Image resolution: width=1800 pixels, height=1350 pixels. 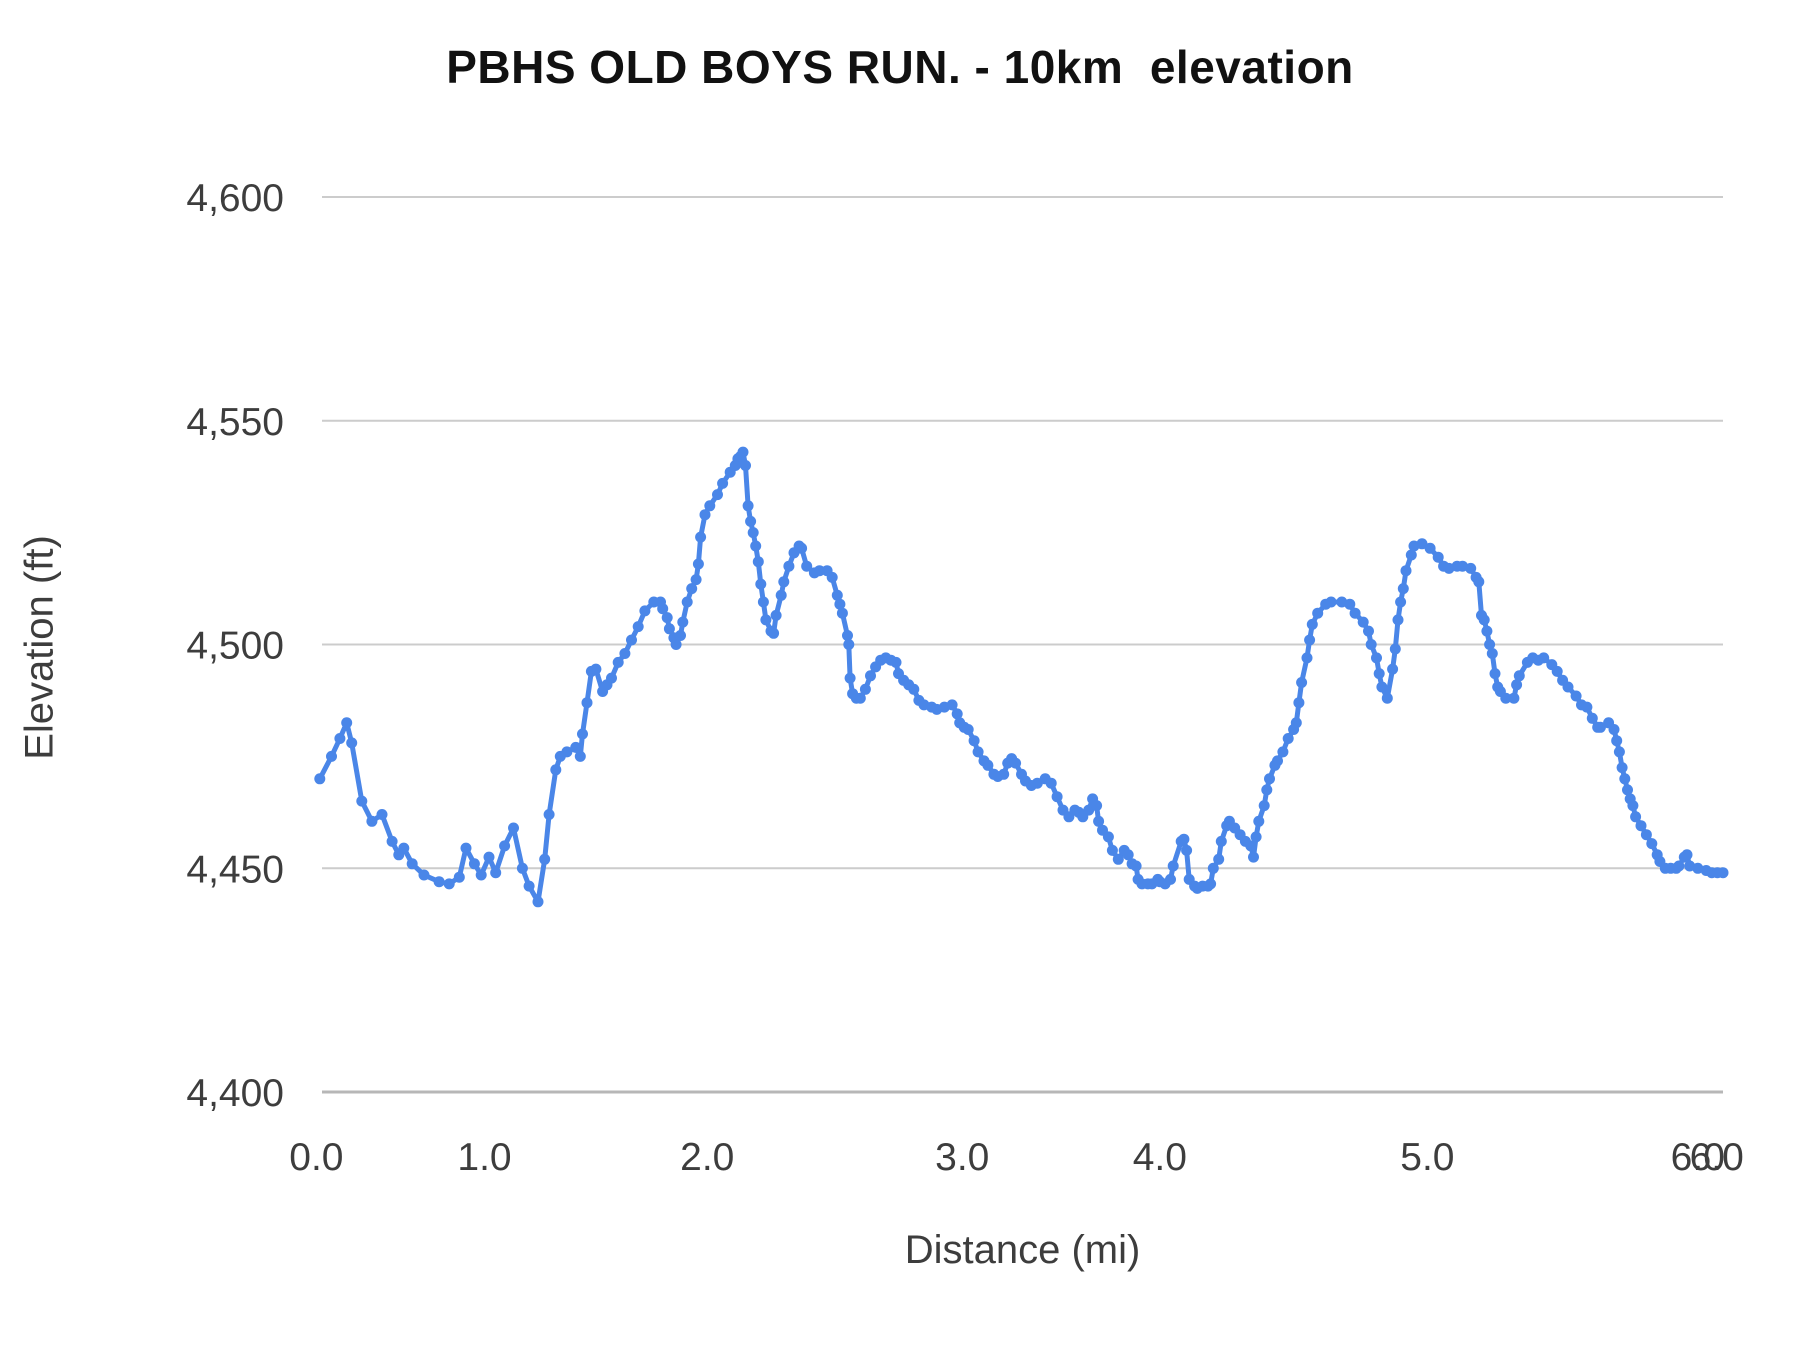 I want to click on y-tick-label: 4,450, so click(x=235, y=869).